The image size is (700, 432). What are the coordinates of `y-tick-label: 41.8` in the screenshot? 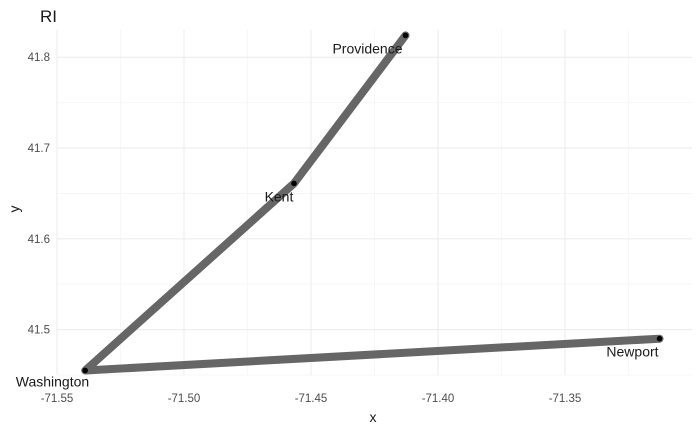 It's located at (39, 58).